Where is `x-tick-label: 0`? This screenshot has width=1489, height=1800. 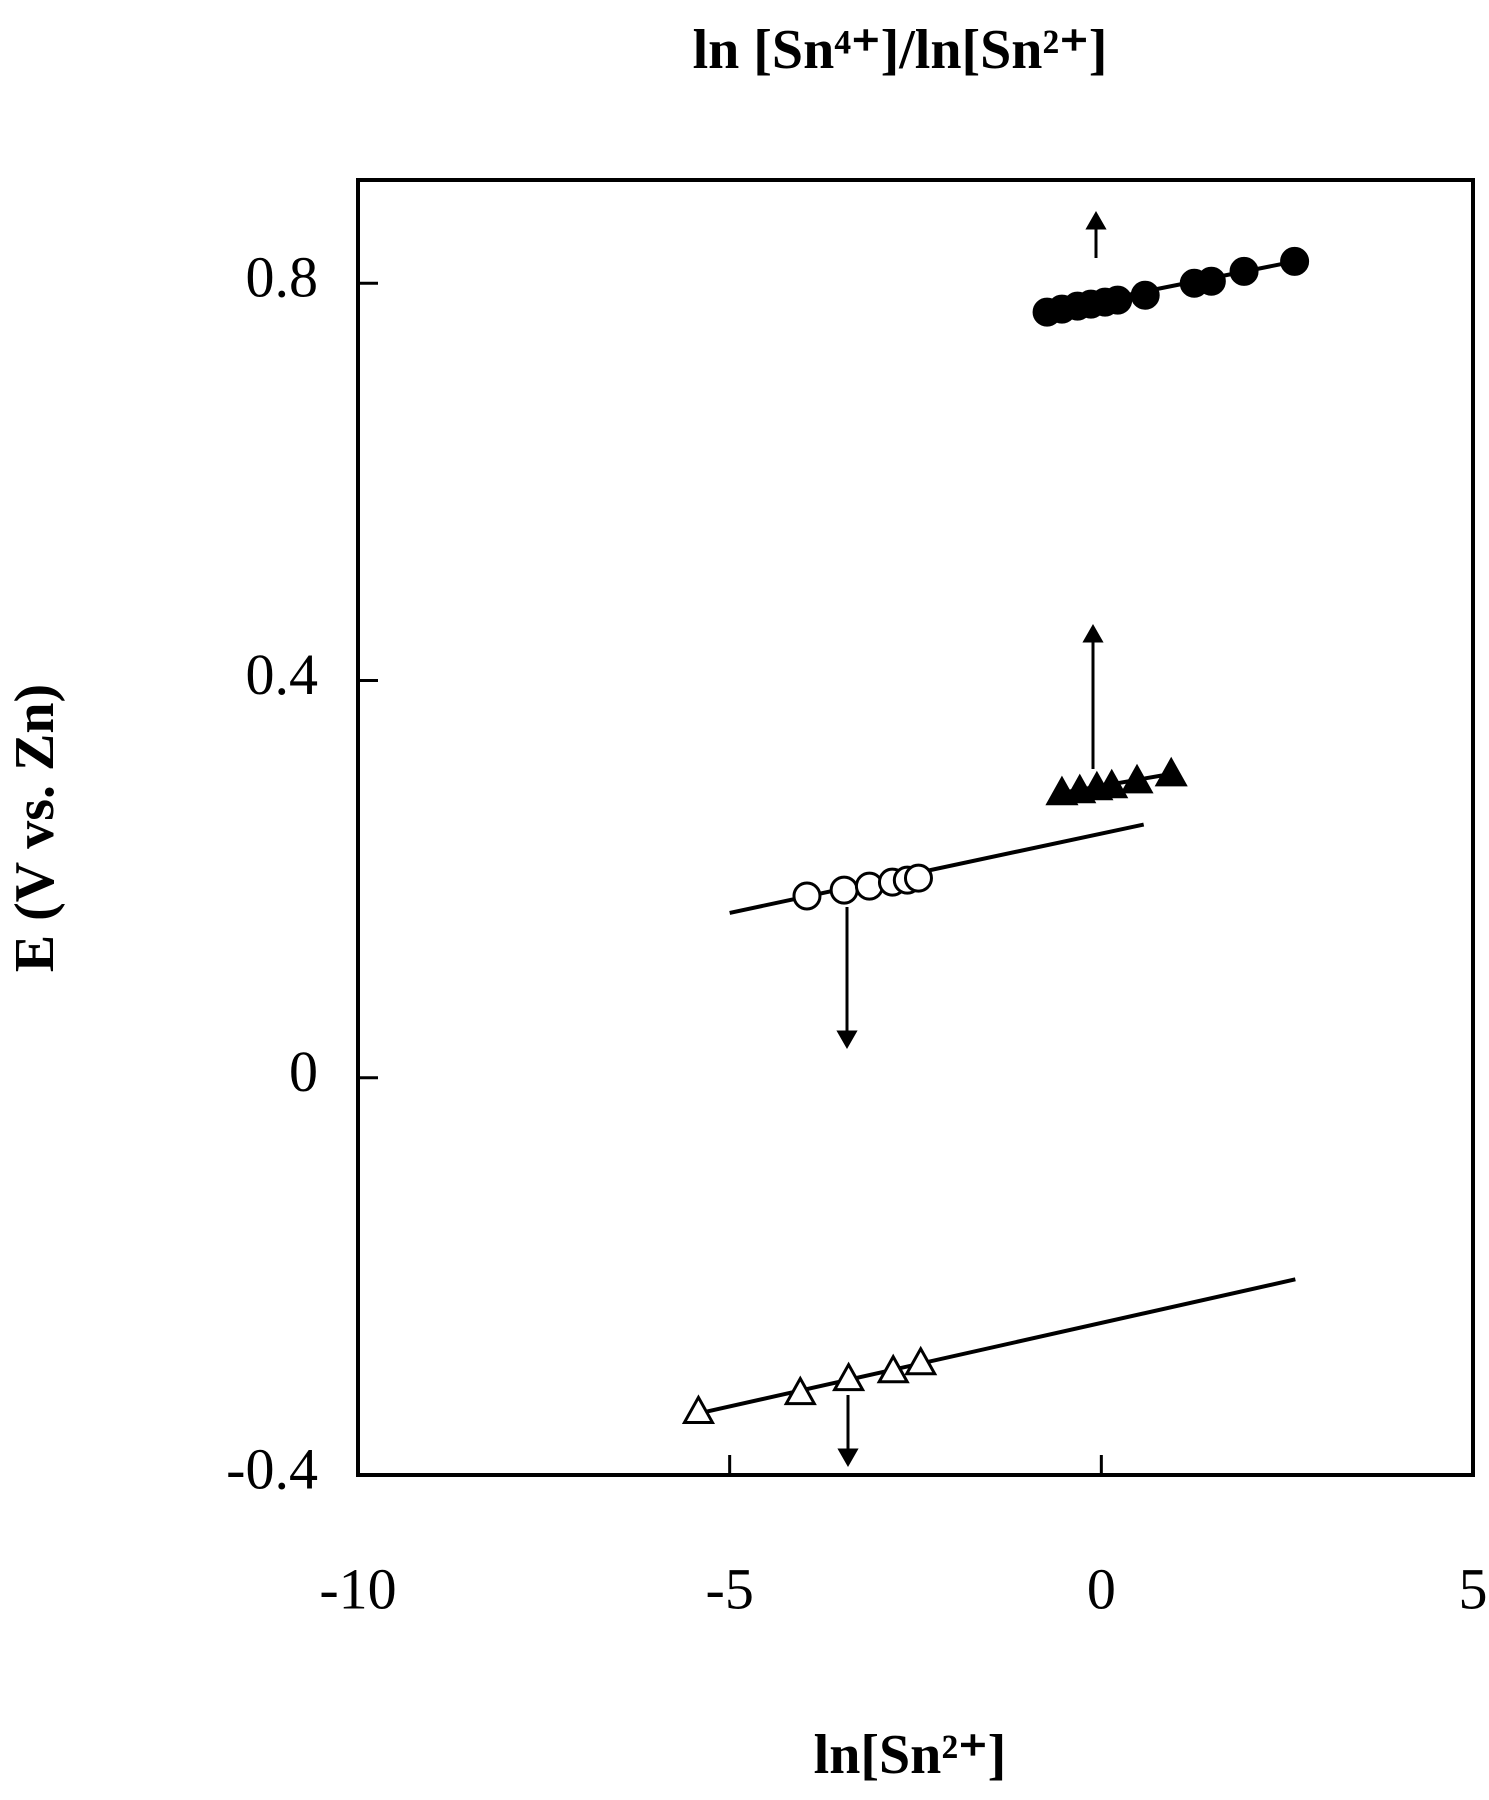 x-tick-label: 0 is located at coordinates (1101, 1588).